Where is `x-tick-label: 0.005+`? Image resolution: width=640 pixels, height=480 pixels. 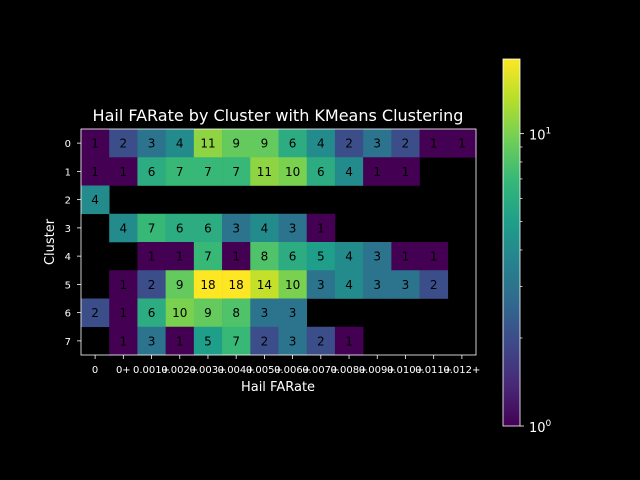
x-tick-label: 0.005+ is located at coordinates (264, 370).